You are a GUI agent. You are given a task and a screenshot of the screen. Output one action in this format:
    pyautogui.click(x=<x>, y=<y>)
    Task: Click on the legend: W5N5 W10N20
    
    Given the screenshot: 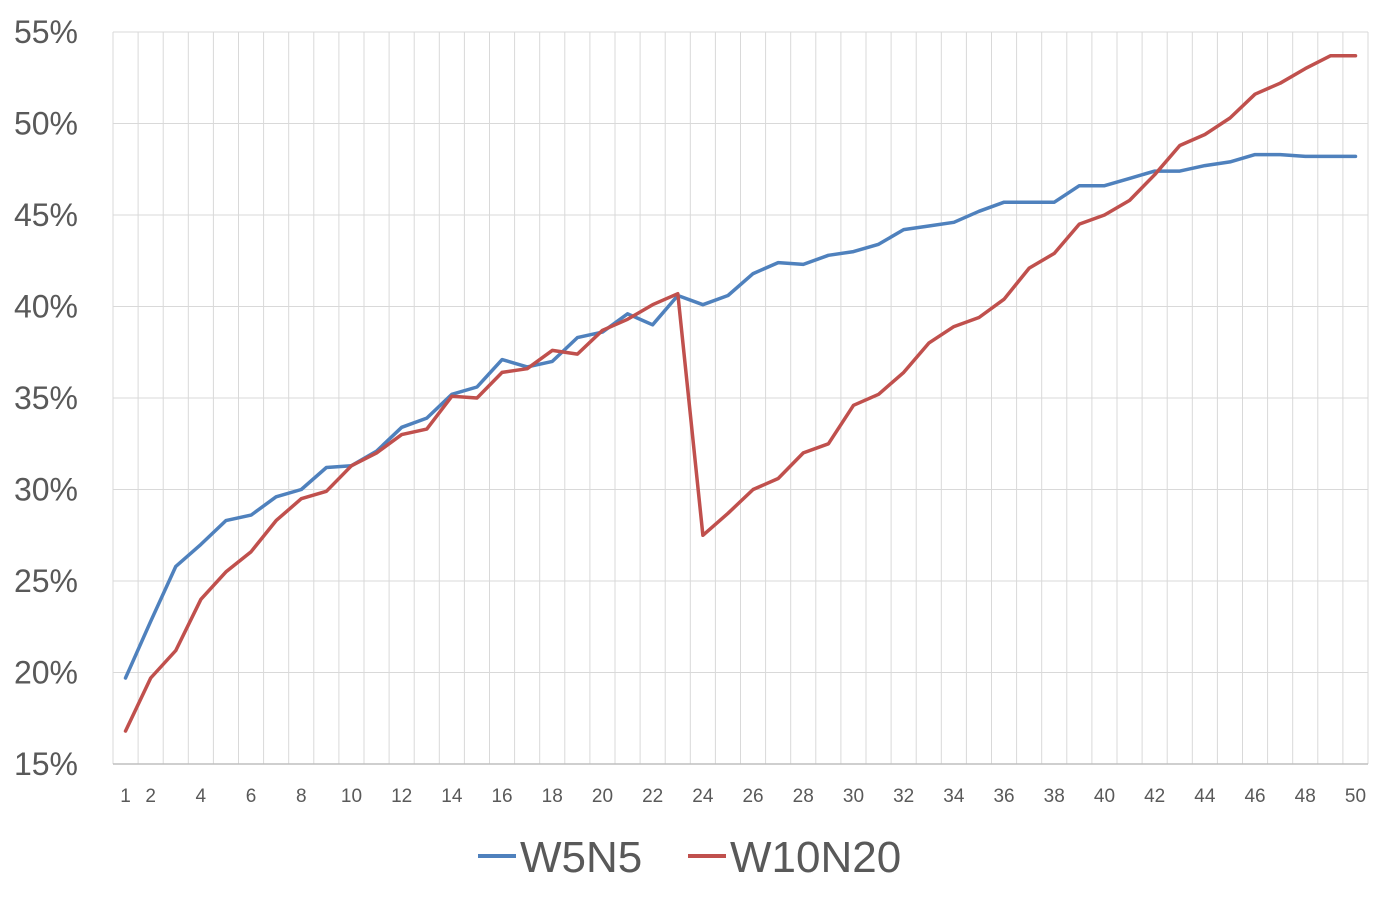 What is the action you would take?
    pyautogui.click(x=689, y=857)
    